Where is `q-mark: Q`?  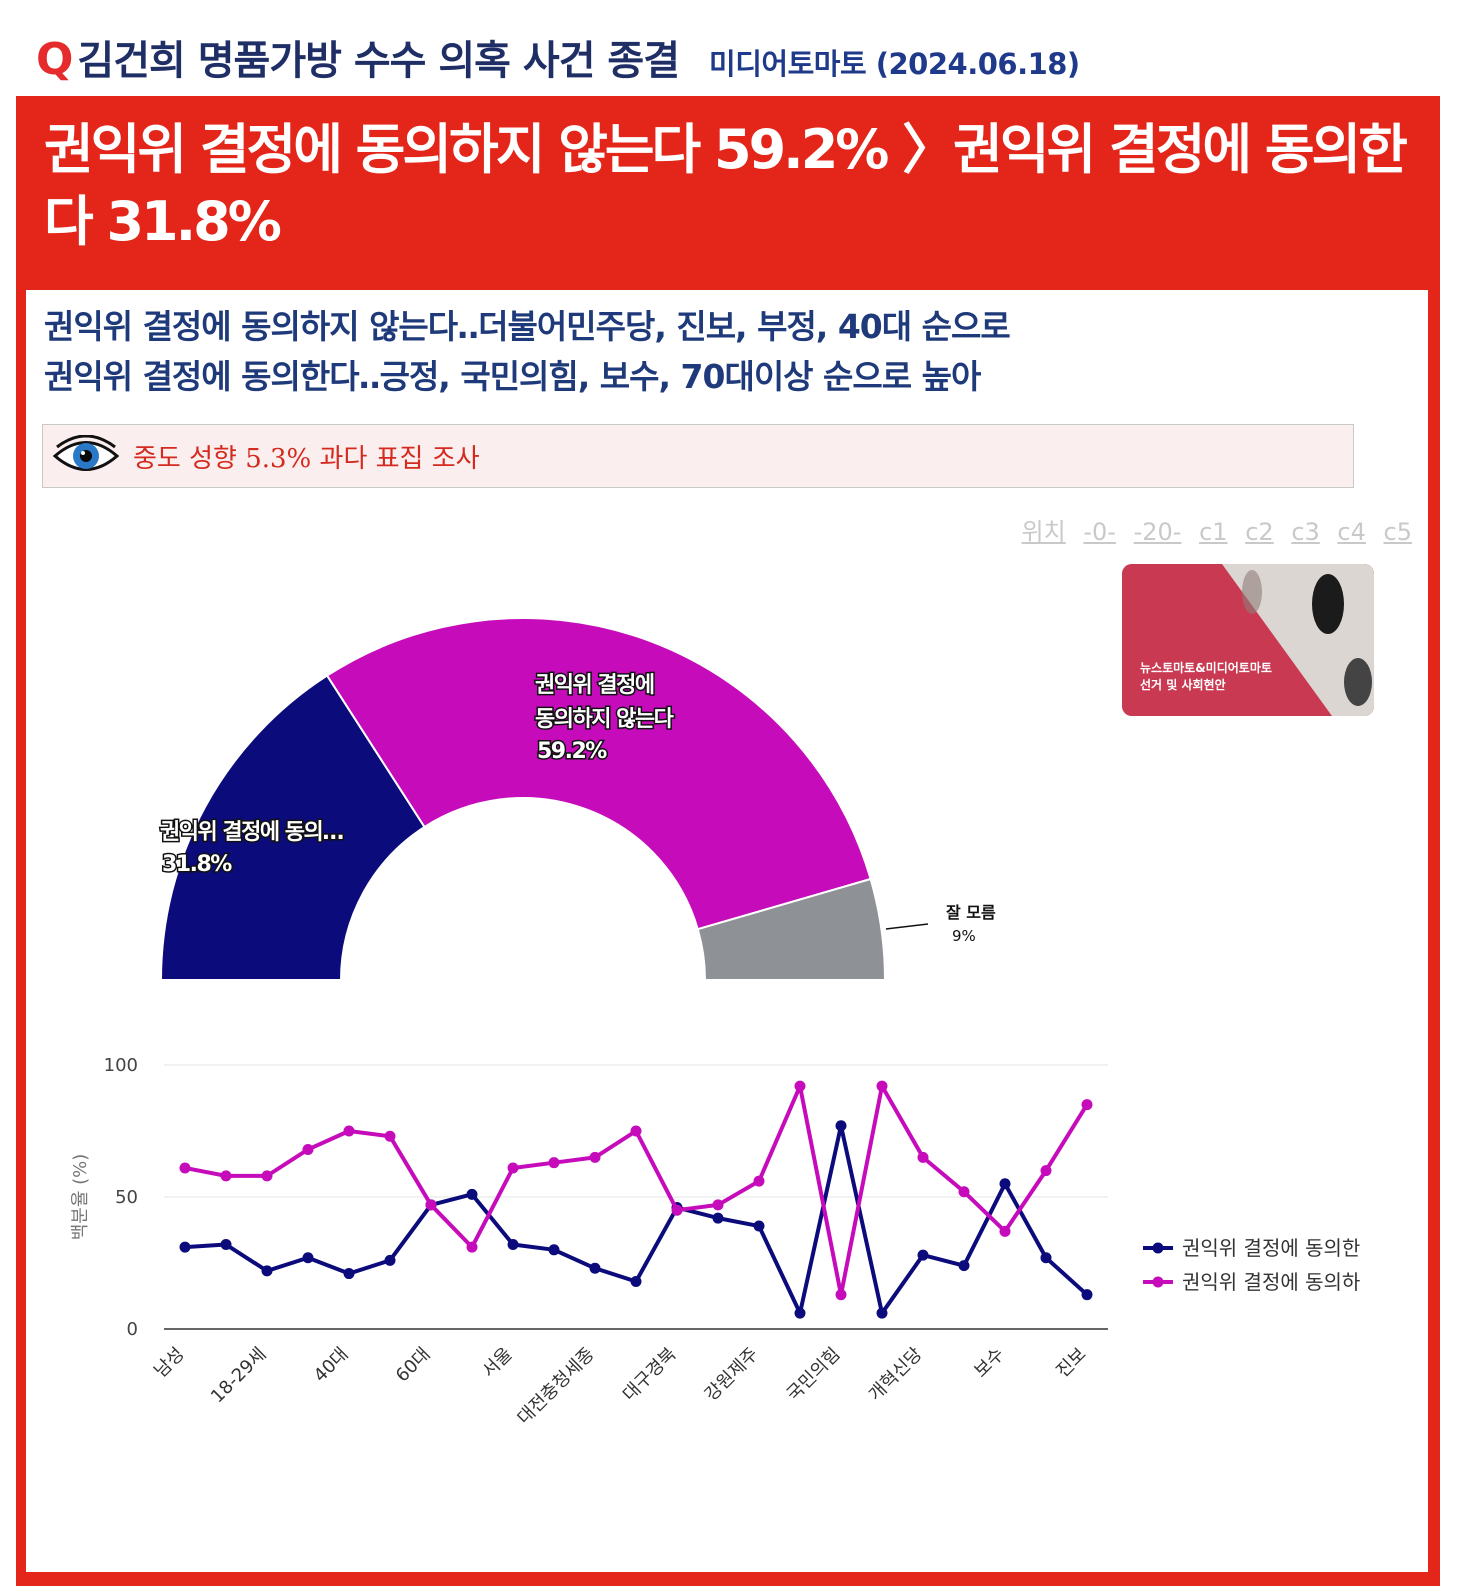 q-mark: Q is located at coordinates (55, 59).